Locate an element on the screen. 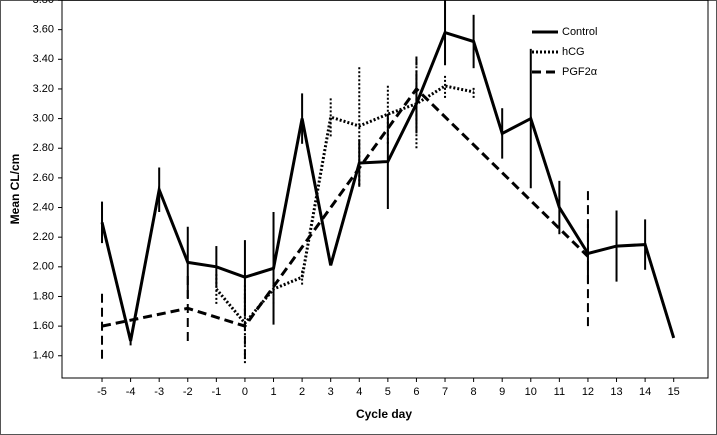  y-tick-label: 2.80 is located at coordinates (43, 148).